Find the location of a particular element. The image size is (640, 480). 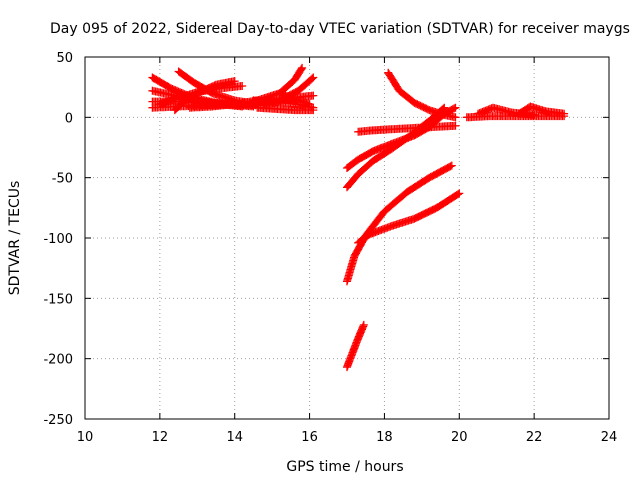

y-tick-label: -50 is located at coordinates (62, 179).